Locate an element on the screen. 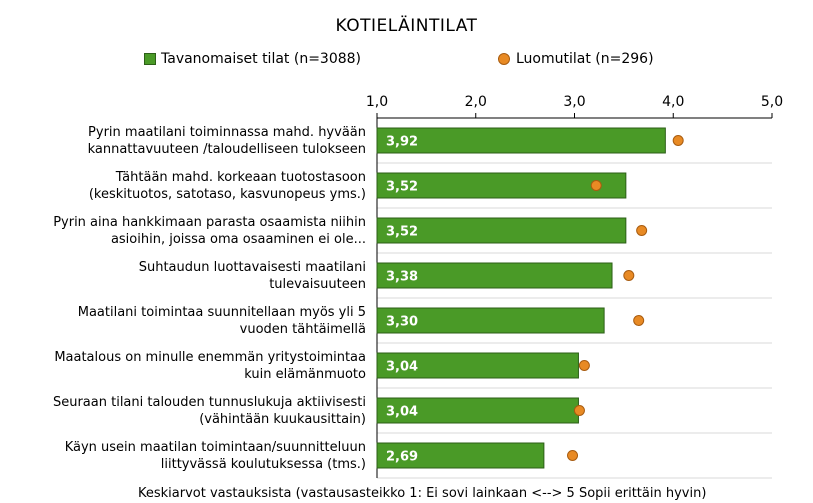 The height and width of the screenshot is (503, 813). legend-label-conventional: Tavanomaiset tilat (n=3088) is located at coordinates (261, 59).